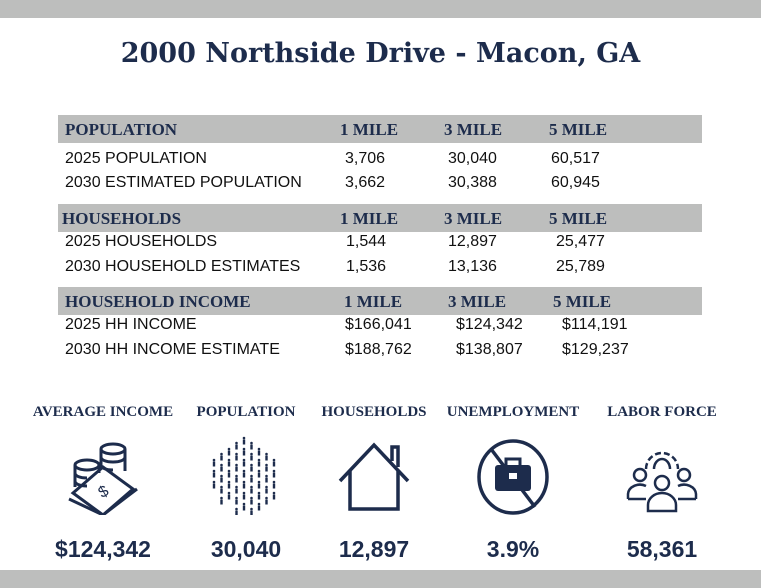 The height and width of the screenshot is (588, 761). Describe the element at coordinates (131, 324) in the screenshot. I see `row-label: 2025 HH INCOME` at that location.